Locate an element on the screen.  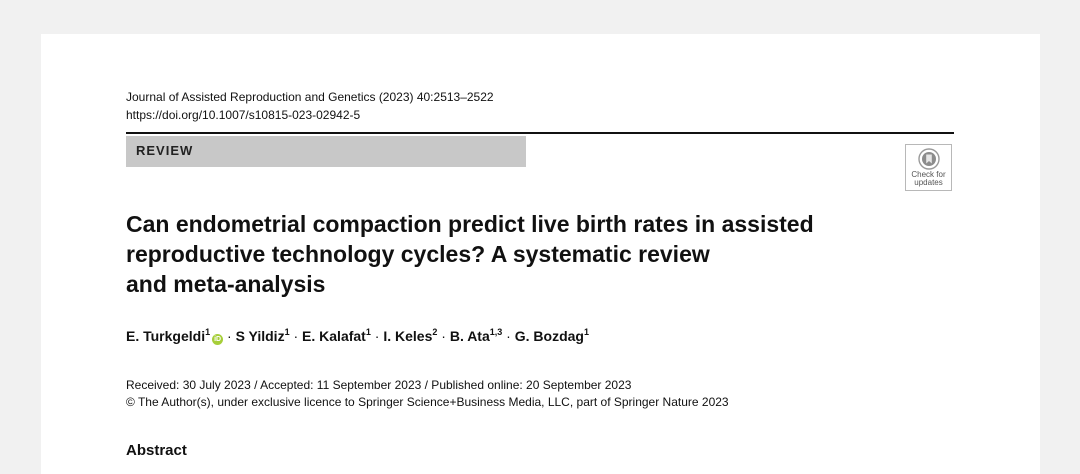
author-name: B. Ata is located at coordinates (469, 336).